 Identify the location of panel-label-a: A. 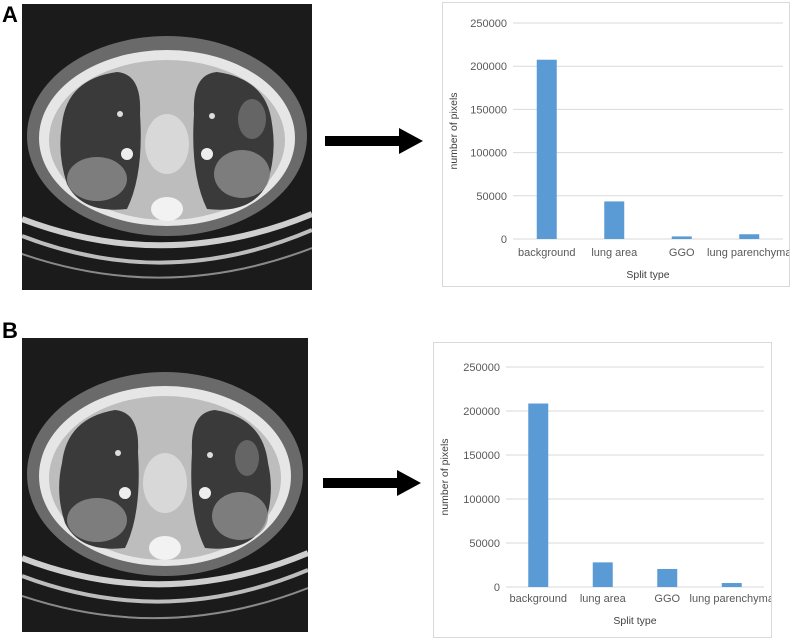
(10, 14).